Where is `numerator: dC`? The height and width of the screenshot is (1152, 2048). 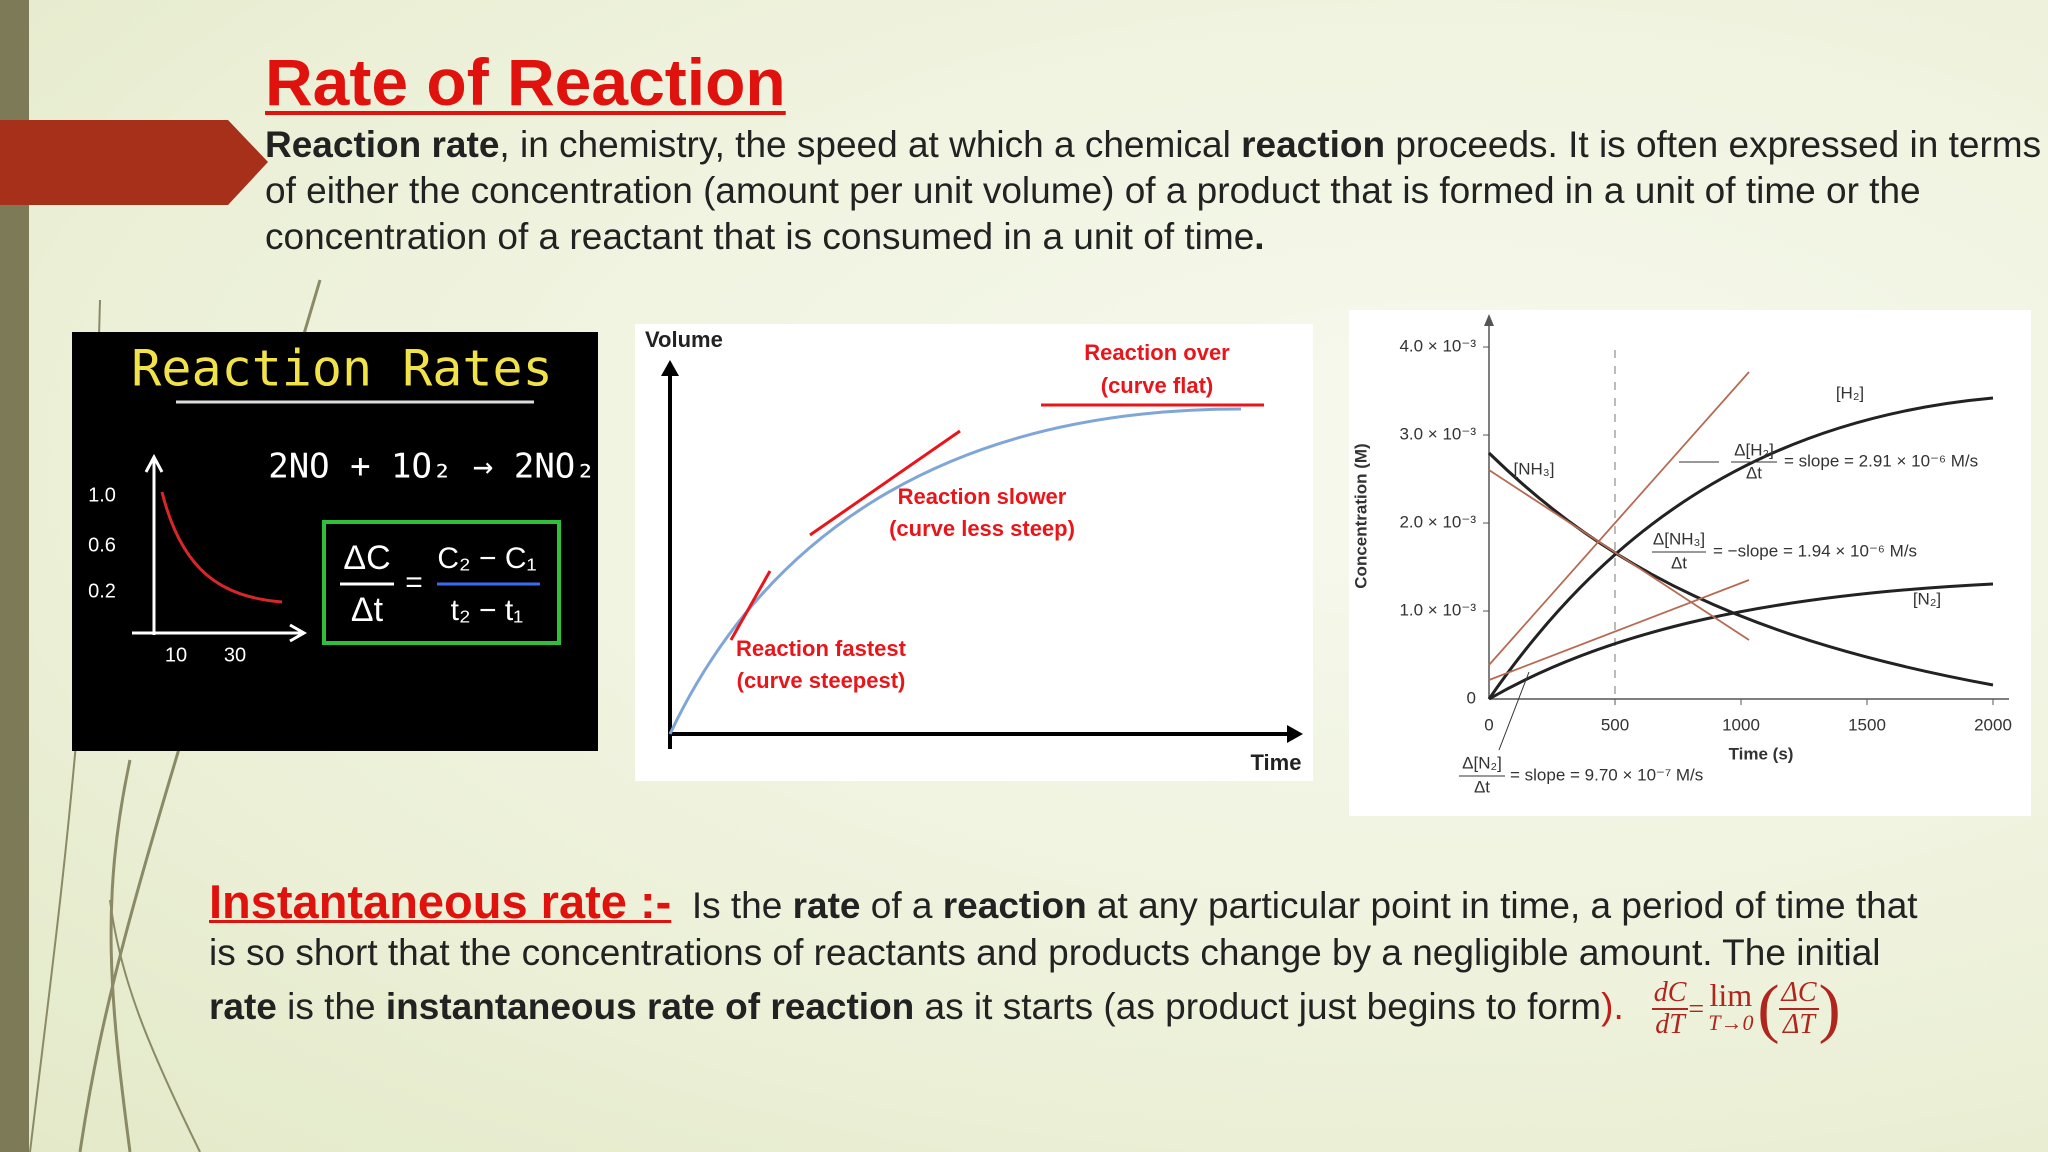 numerator: dC is located at coordinates (1670, 993).